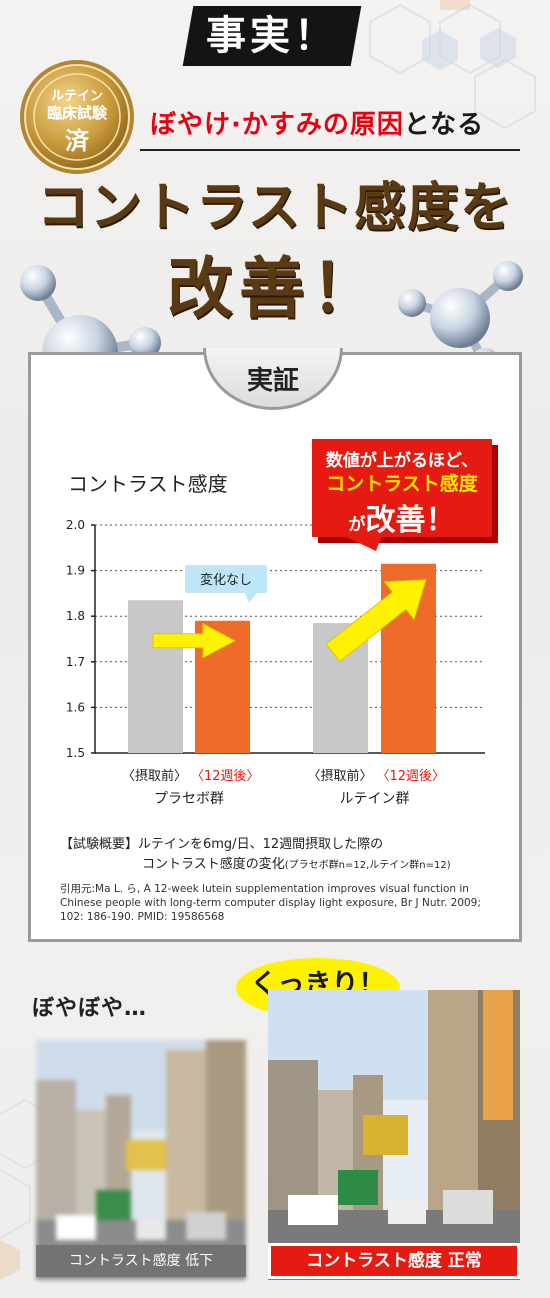 This screenshot has height=1298, width=550. I want to click on callout-pointer, so click(362, 543).